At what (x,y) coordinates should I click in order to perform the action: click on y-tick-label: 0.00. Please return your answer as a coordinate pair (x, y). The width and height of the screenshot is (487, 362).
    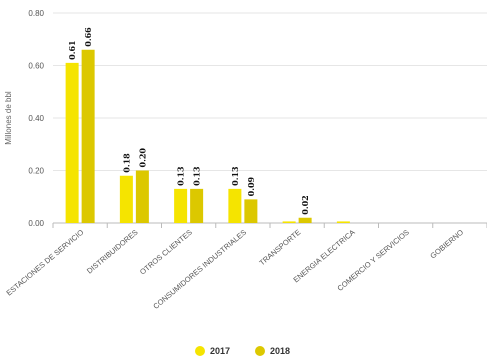
    Looking at the image, I should click on (36, 223).